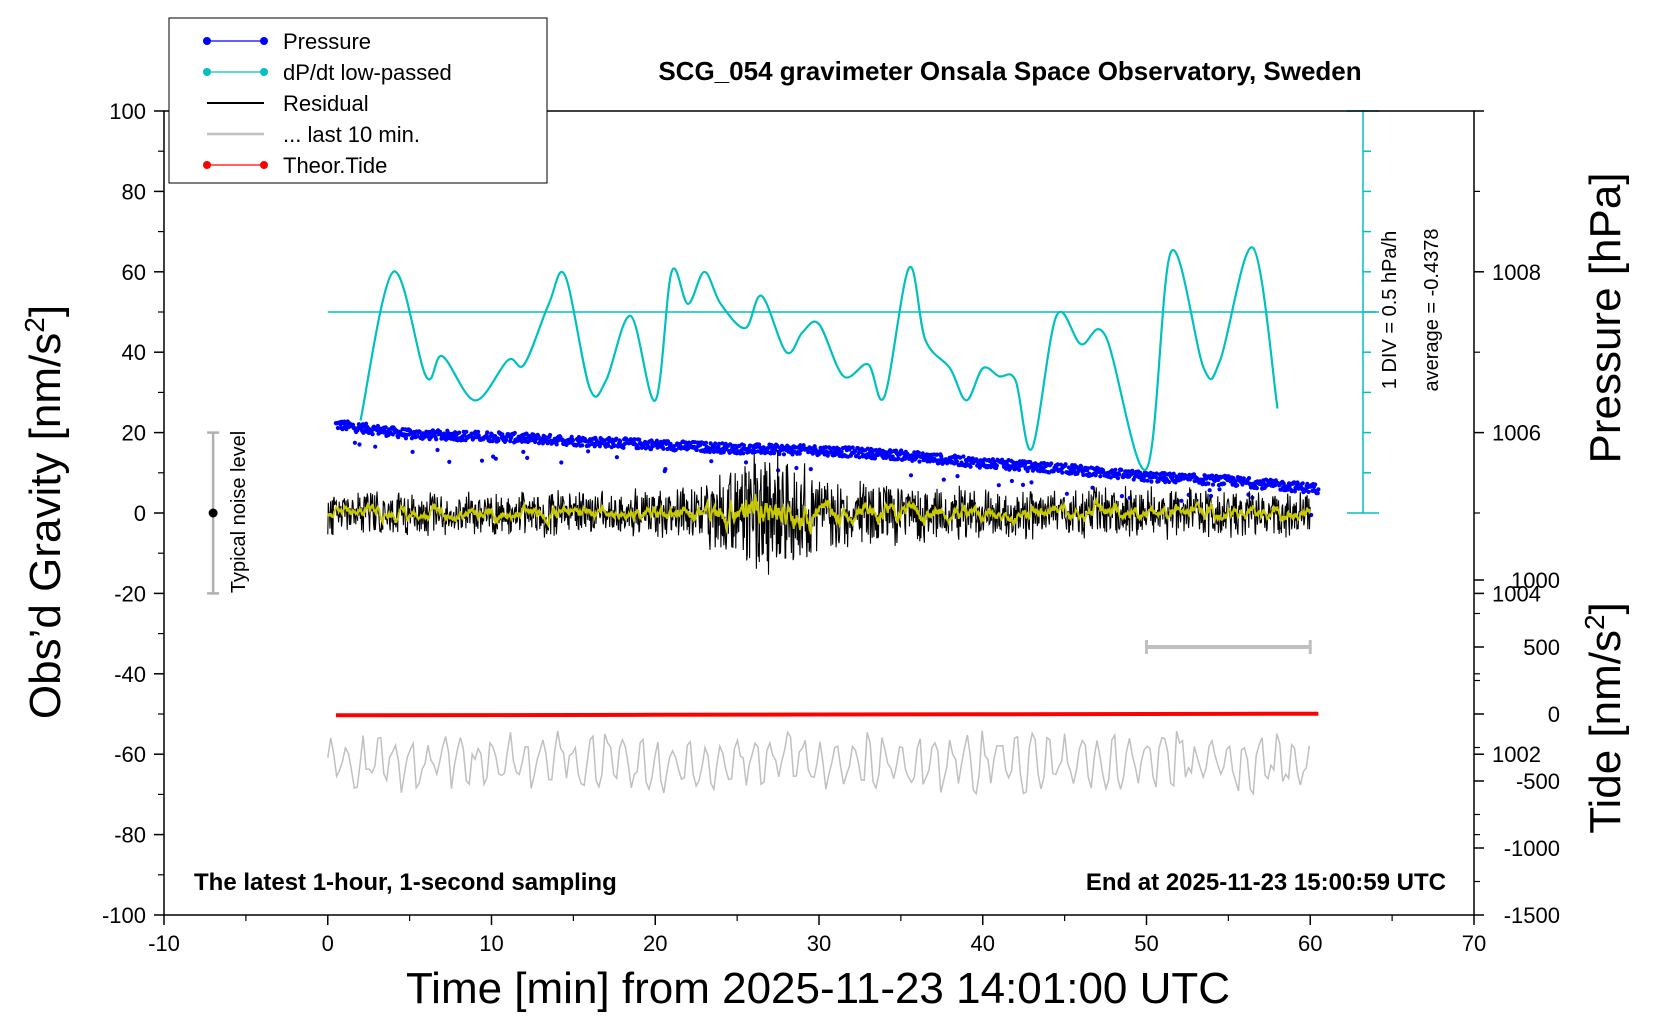  I want to click on pressure-tick-label: 1006, so click(1516, 433).